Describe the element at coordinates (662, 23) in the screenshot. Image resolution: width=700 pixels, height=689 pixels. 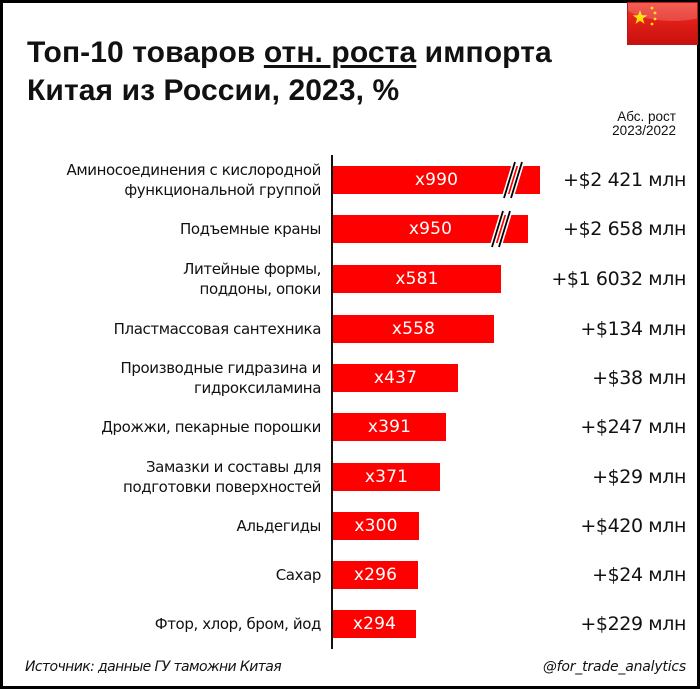
I see `china-flag-icon` at that location.